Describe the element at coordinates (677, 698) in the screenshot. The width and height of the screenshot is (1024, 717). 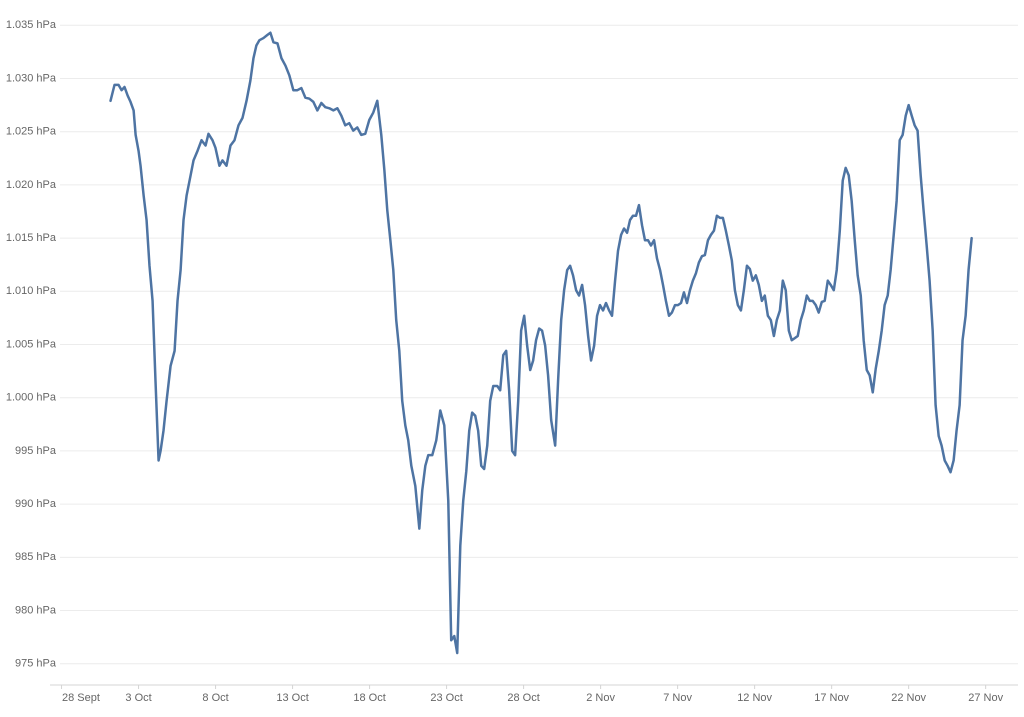
I see `x-tick-label: 7 Nov` at that location.